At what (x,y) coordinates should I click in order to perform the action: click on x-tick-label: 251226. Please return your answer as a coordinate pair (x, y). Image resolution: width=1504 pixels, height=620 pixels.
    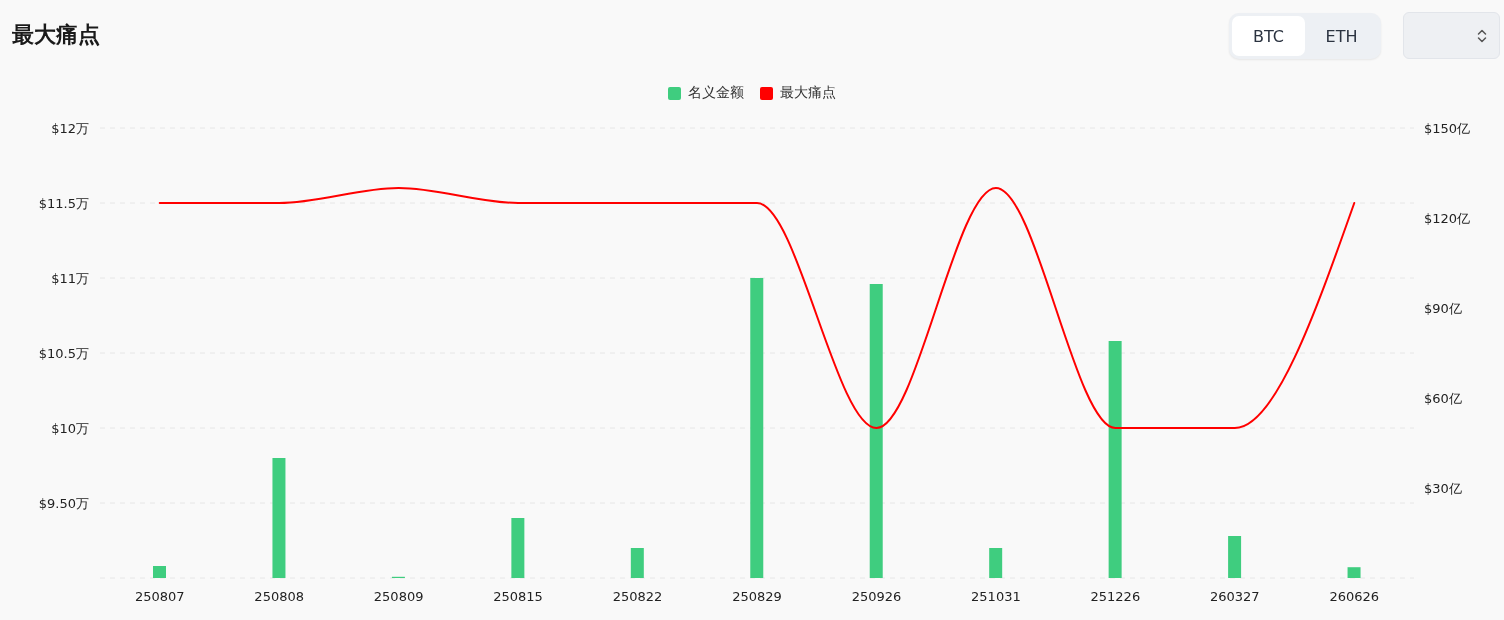
    Looking at the image, I should click on (1115, 597).